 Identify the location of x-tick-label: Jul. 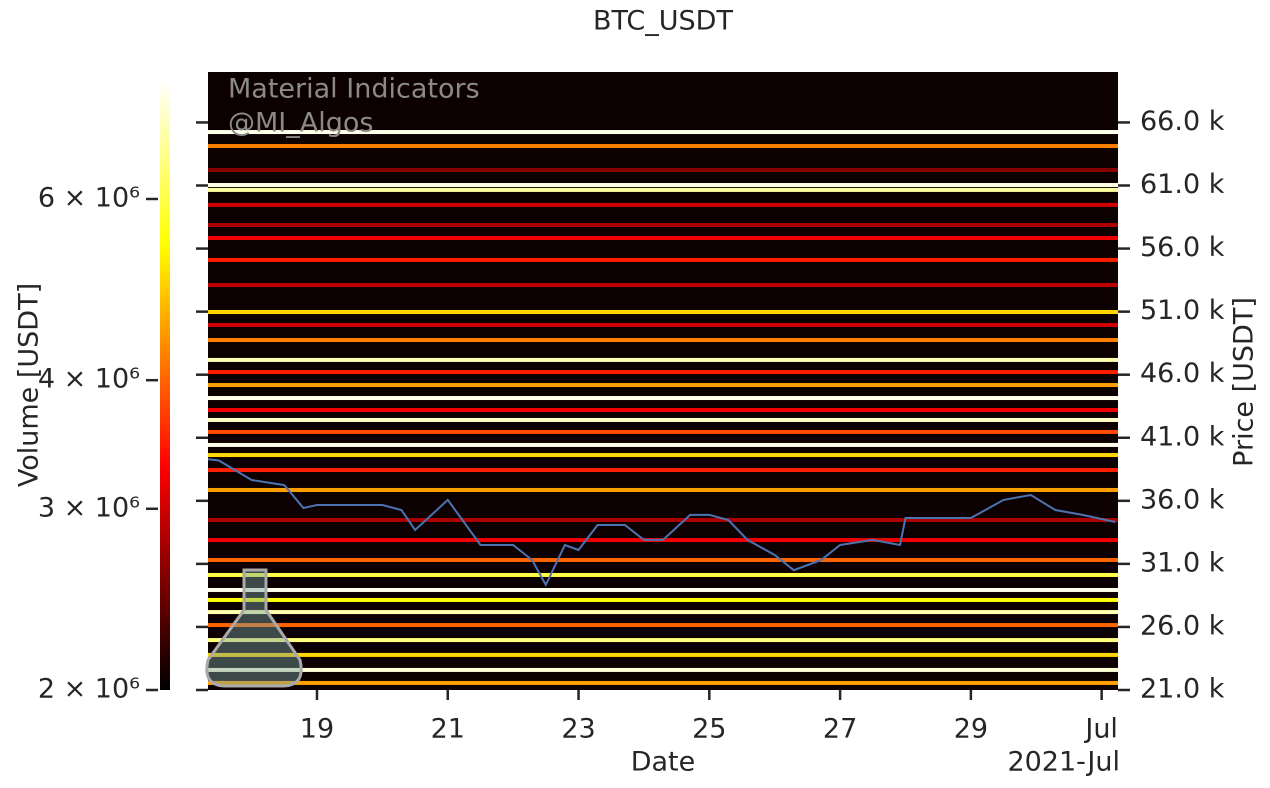
(1100, 729).